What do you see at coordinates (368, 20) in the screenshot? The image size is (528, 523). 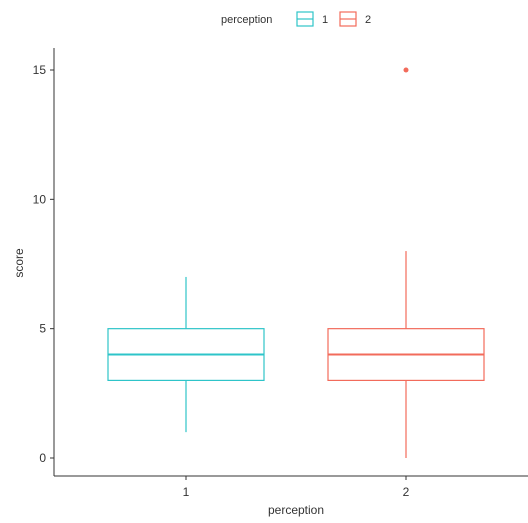 I see `legend-label-2: 2` at bounding box center [368, 20].